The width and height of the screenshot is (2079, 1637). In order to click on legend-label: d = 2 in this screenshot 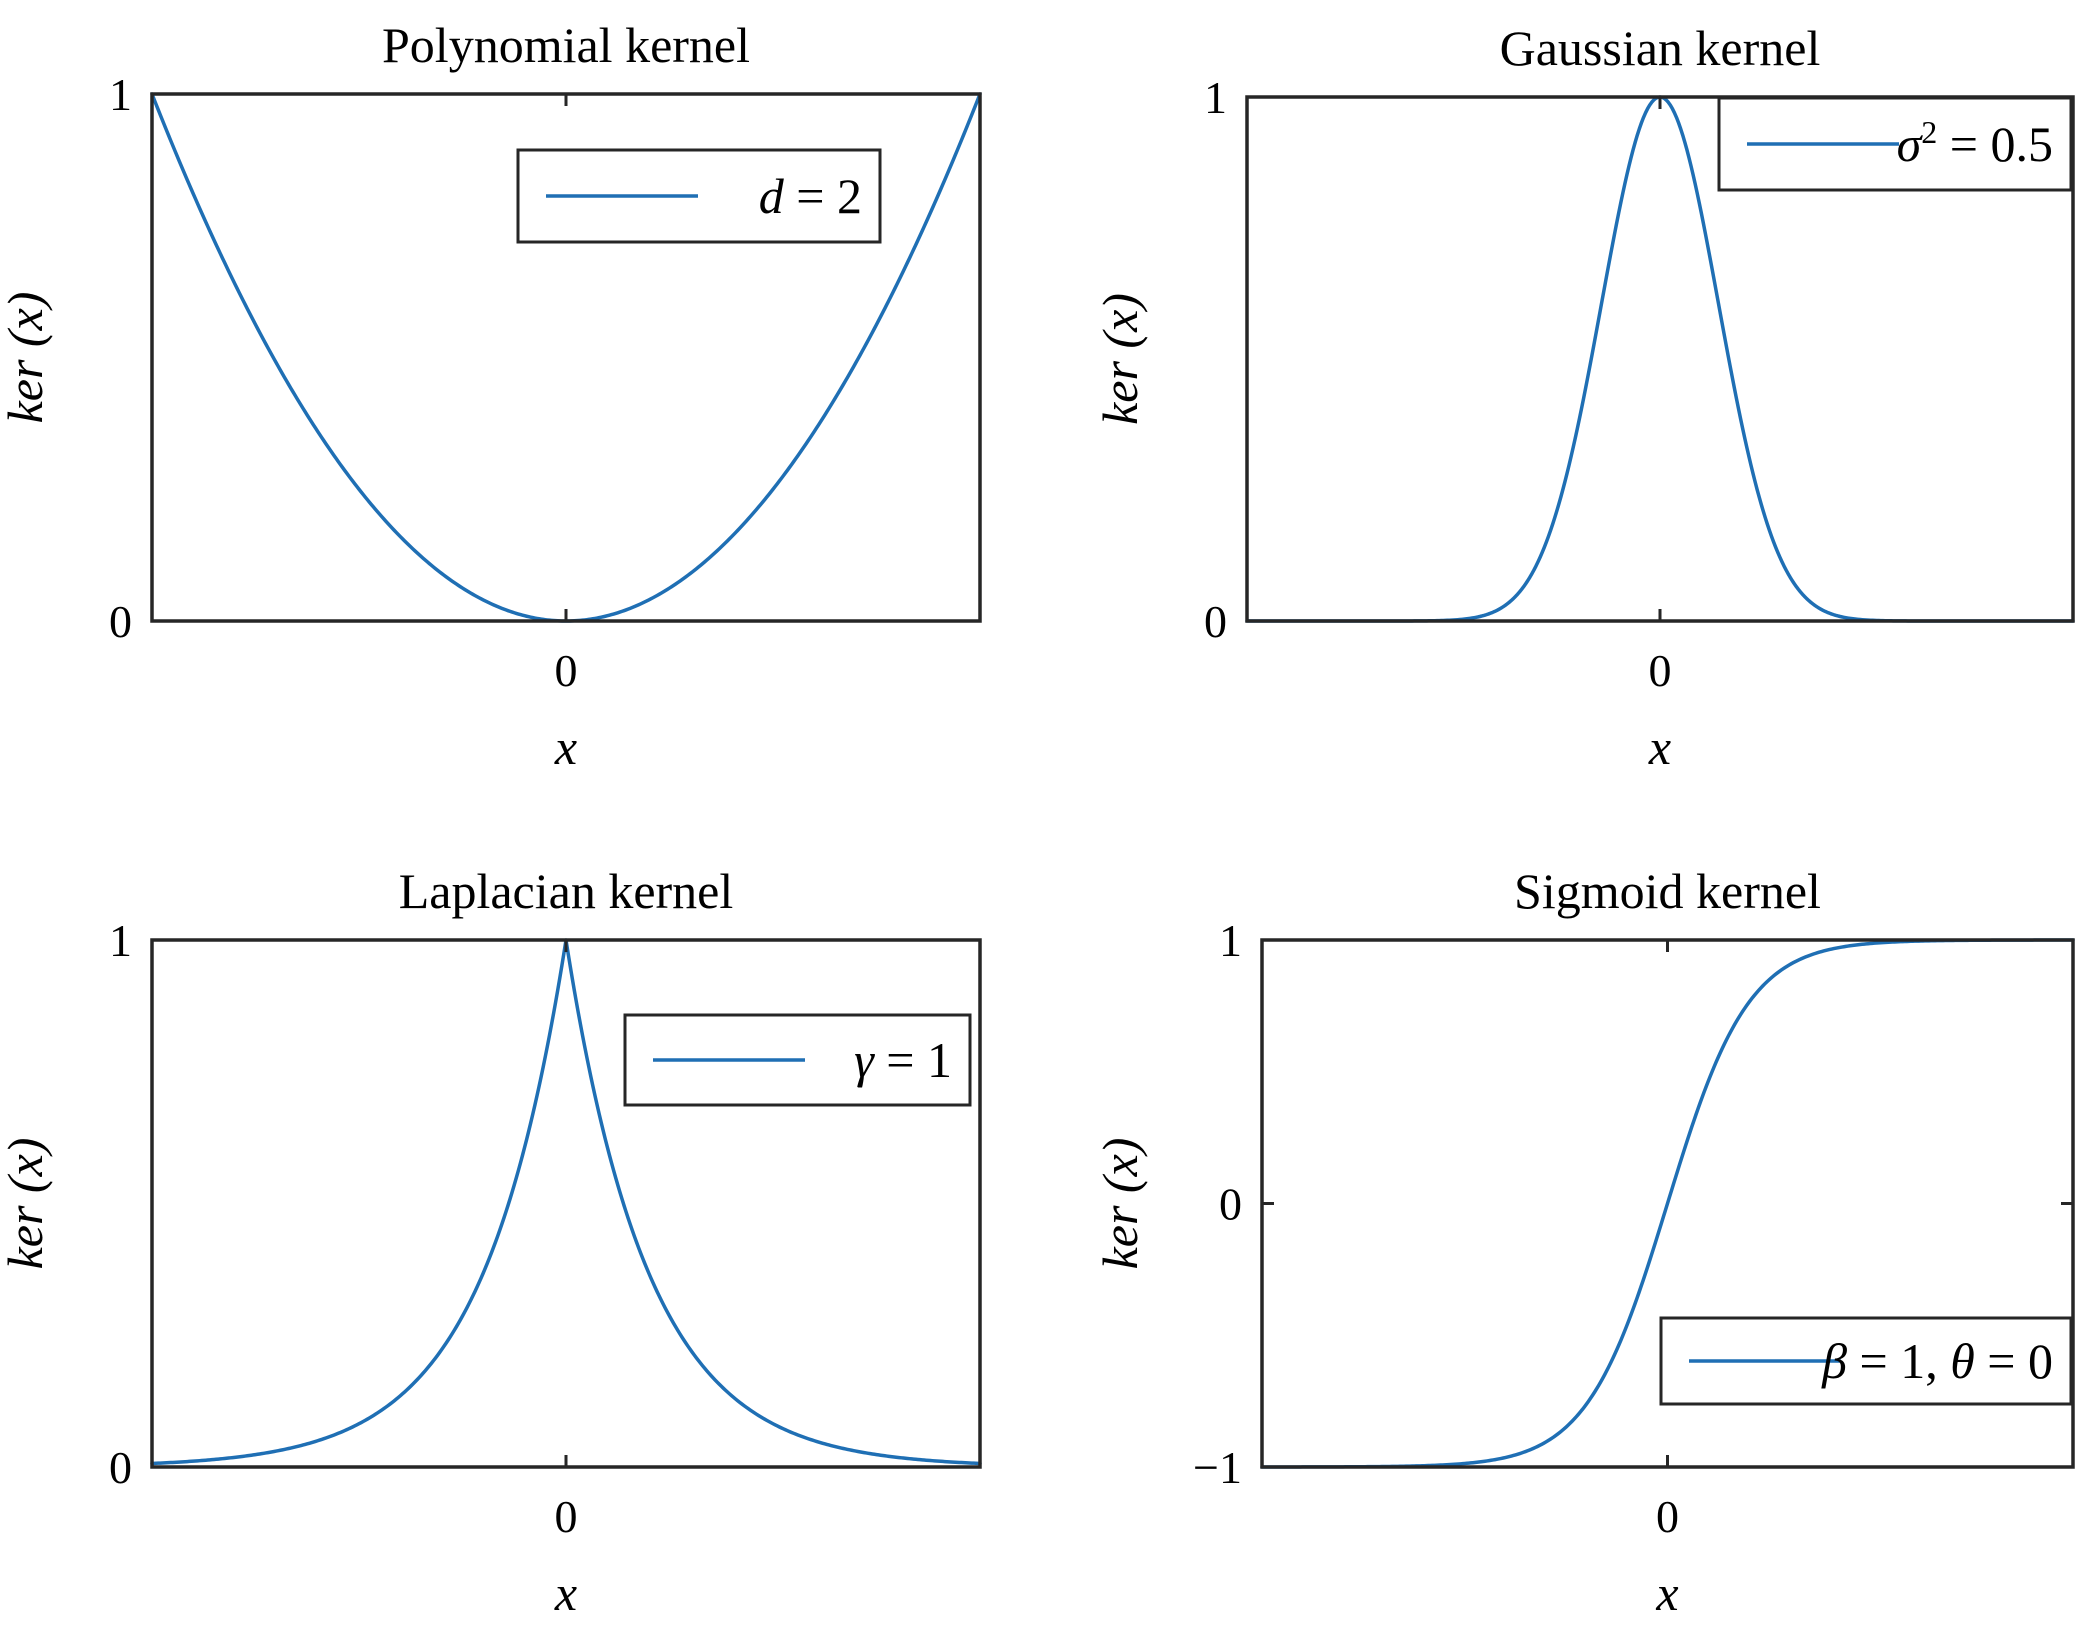, I will do `click(810, 196)`.